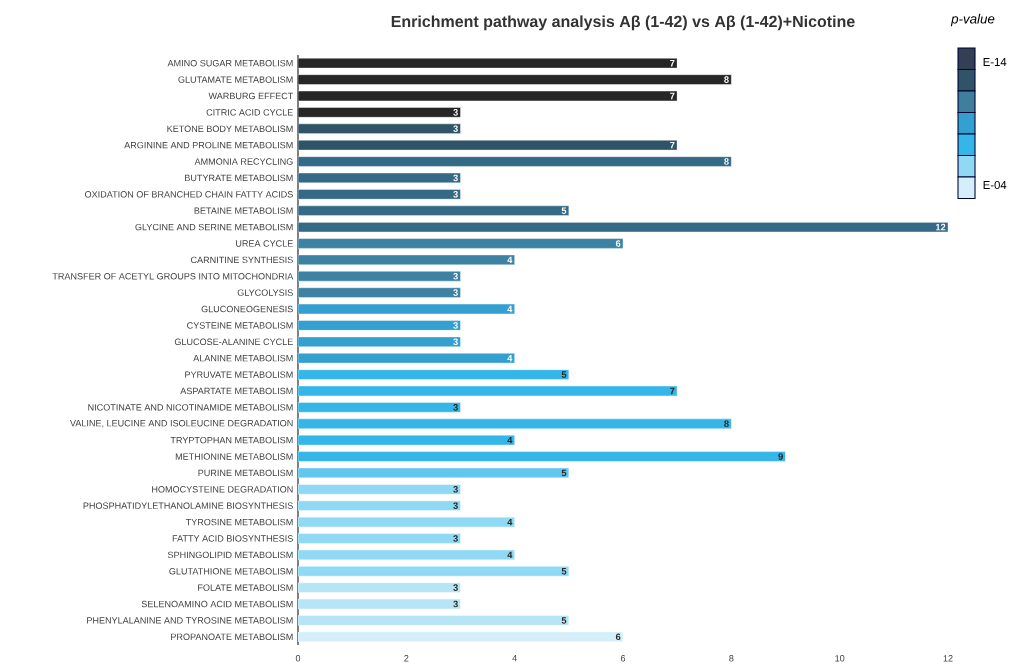  What do you see at coordinates (940, 227) in the screenshot?
I see `data-label: 12` at bounding box center [940, 227].